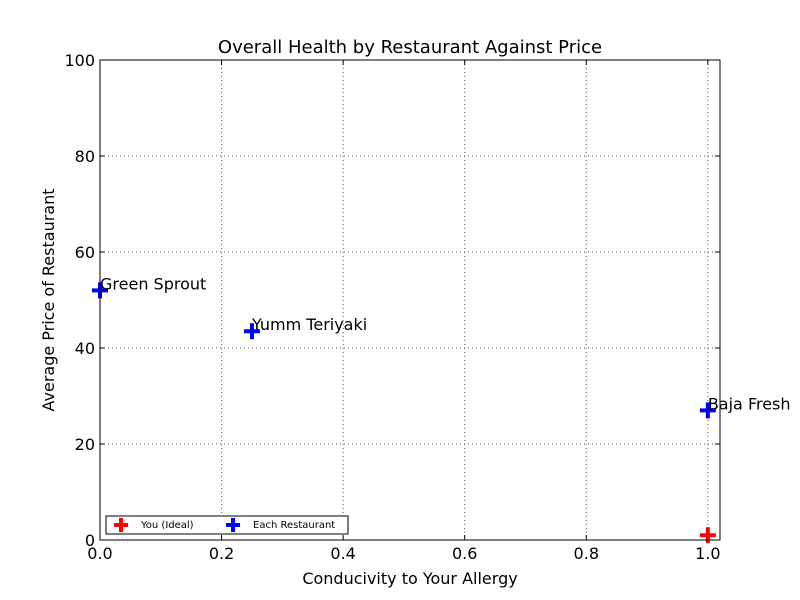  Describe the element at coordinates (309, 324) in the screenshot. I see `point-label: Yumm Teriyaki` at that location.